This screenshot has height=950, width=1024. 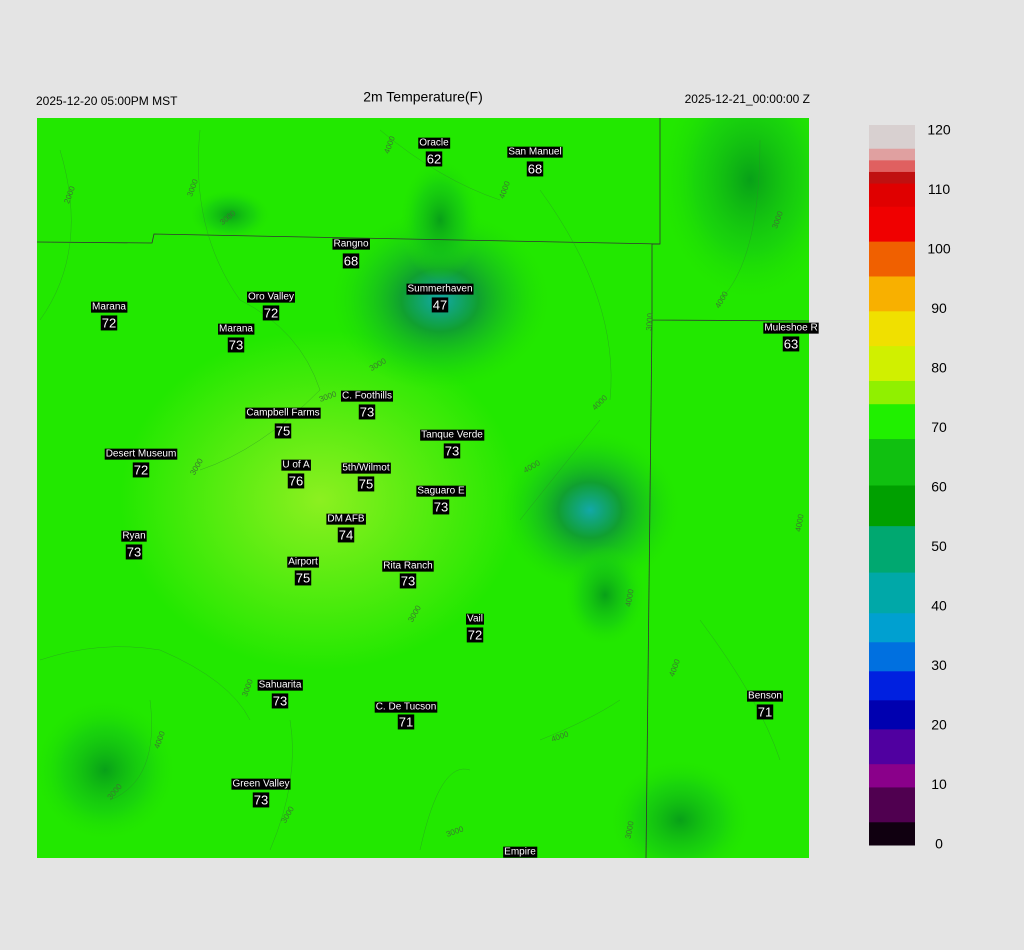 I want to click on station-name-box: Summerhaven, so click(x=440, y=289).